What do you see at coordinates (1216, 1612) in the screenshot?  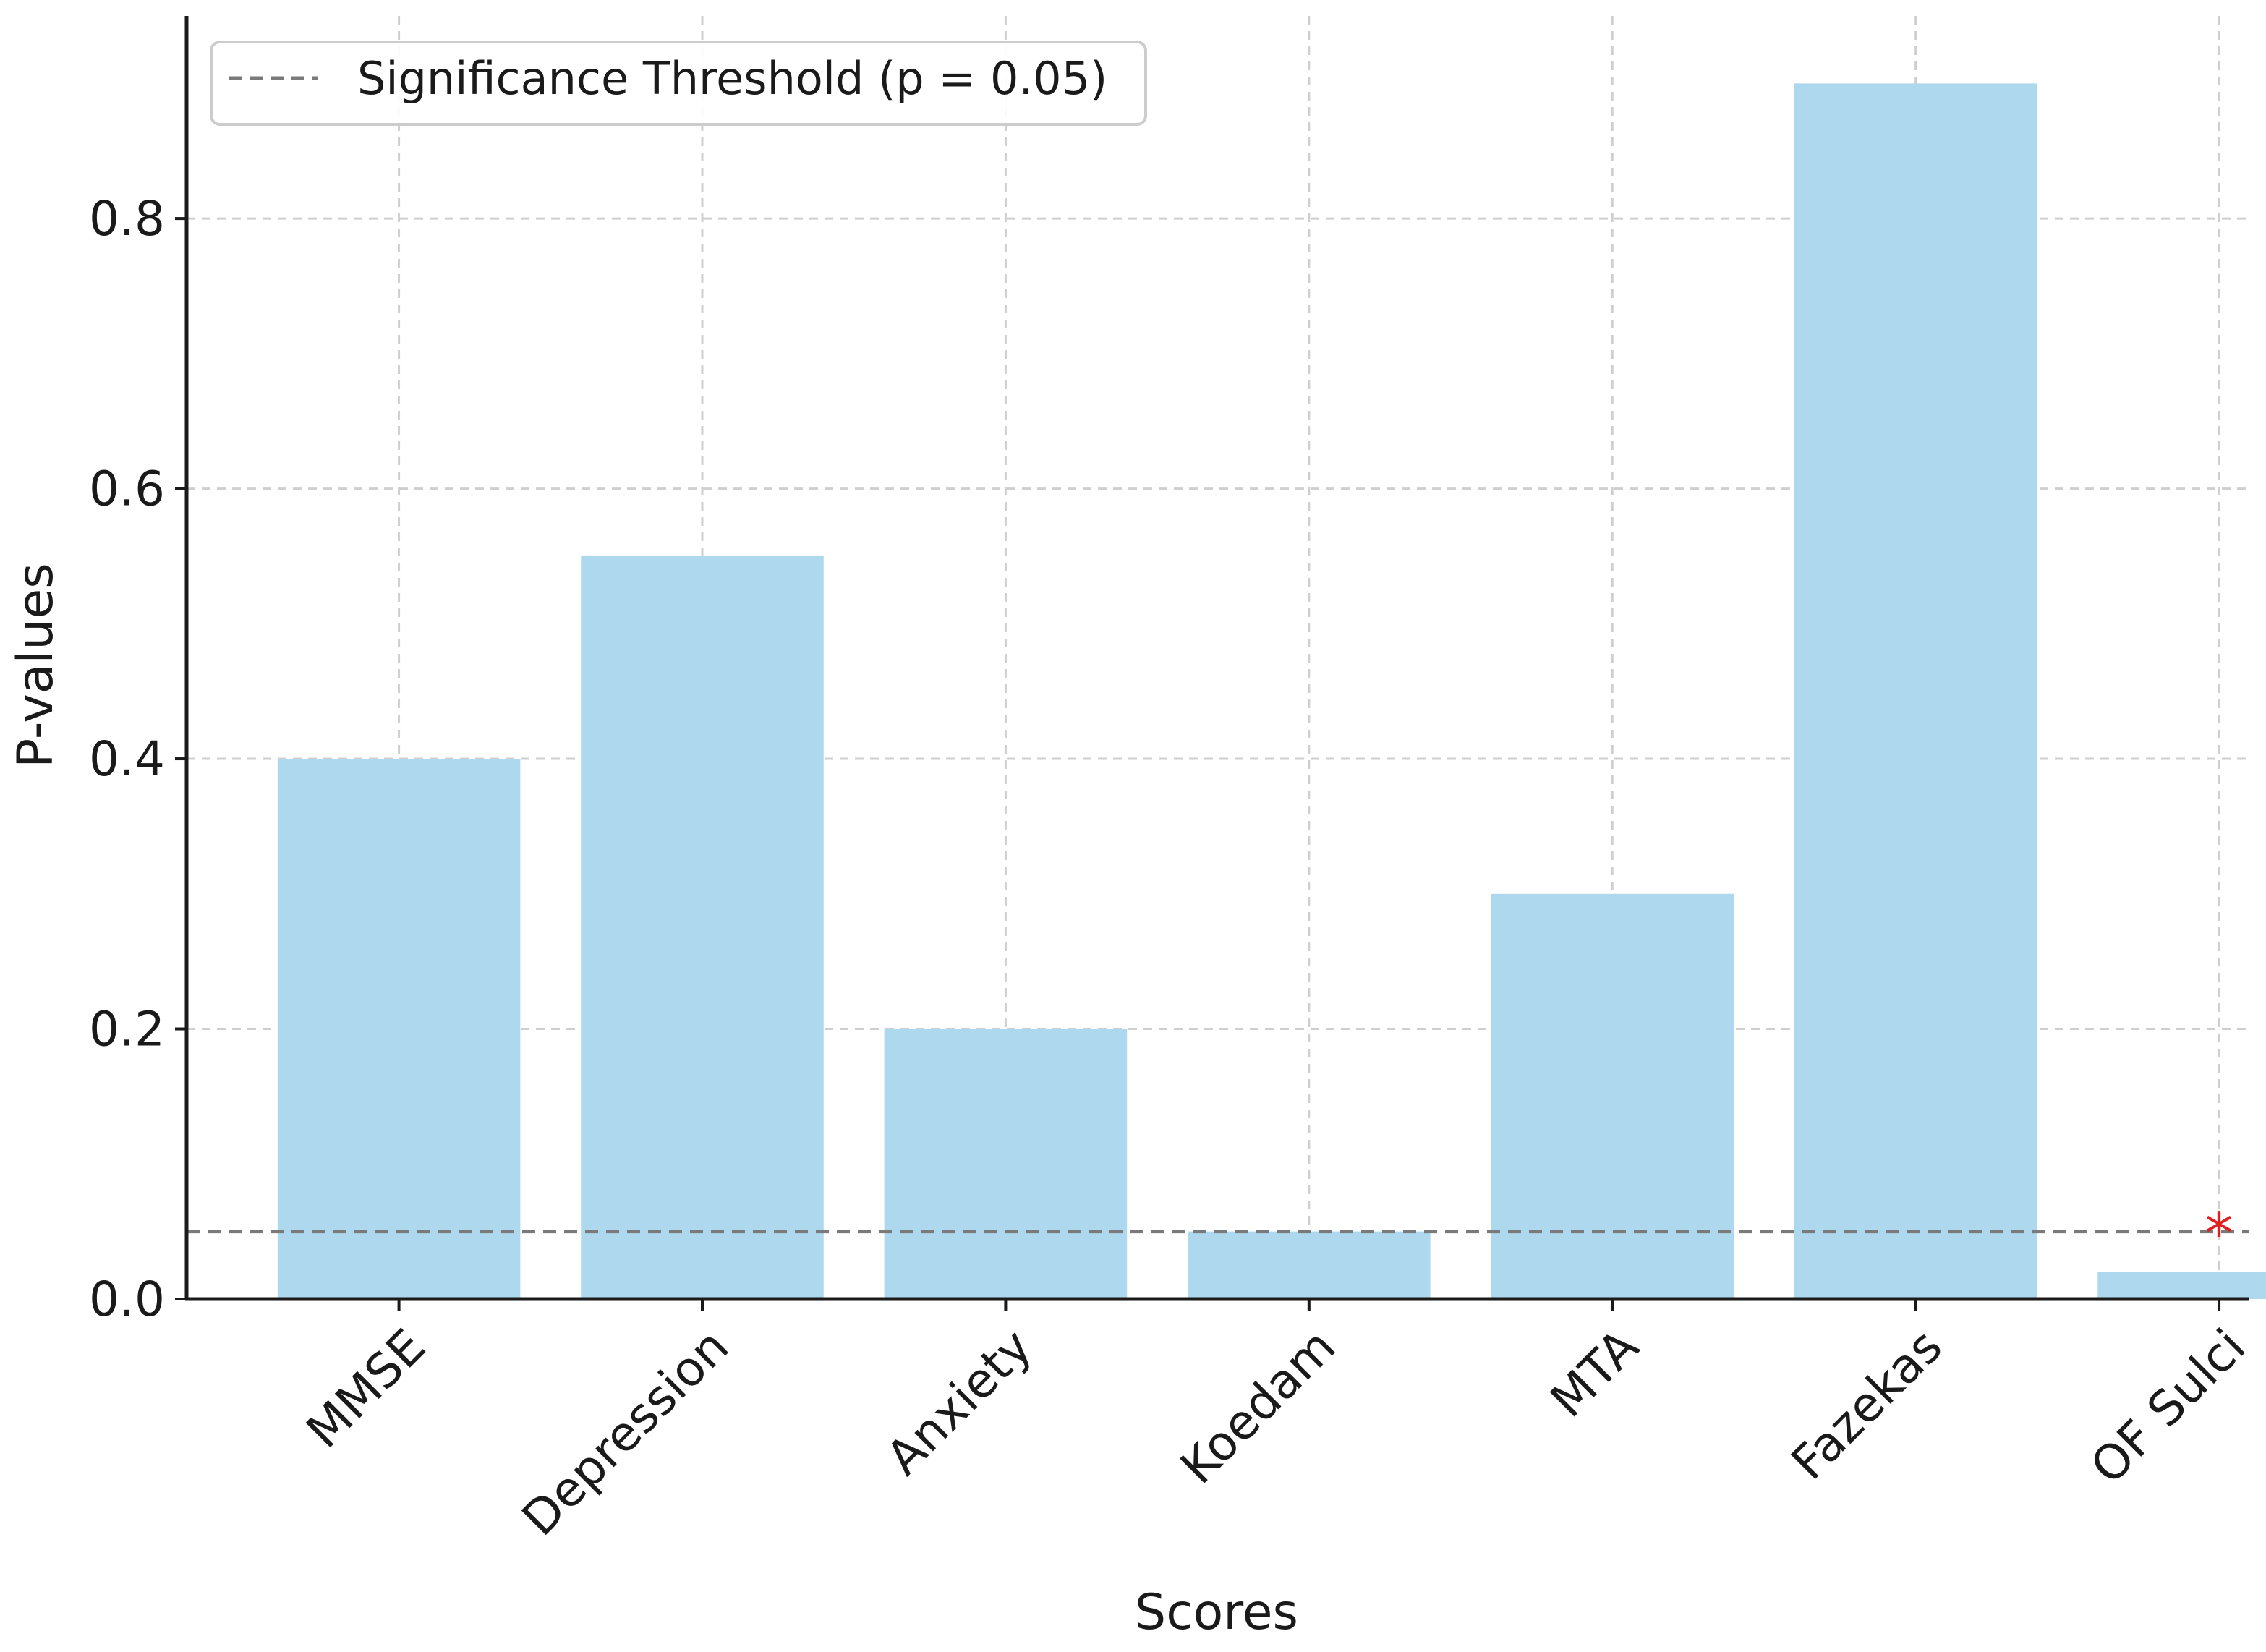 I see `x-axis-title: Scores` at bounding box center [1216, 1612].